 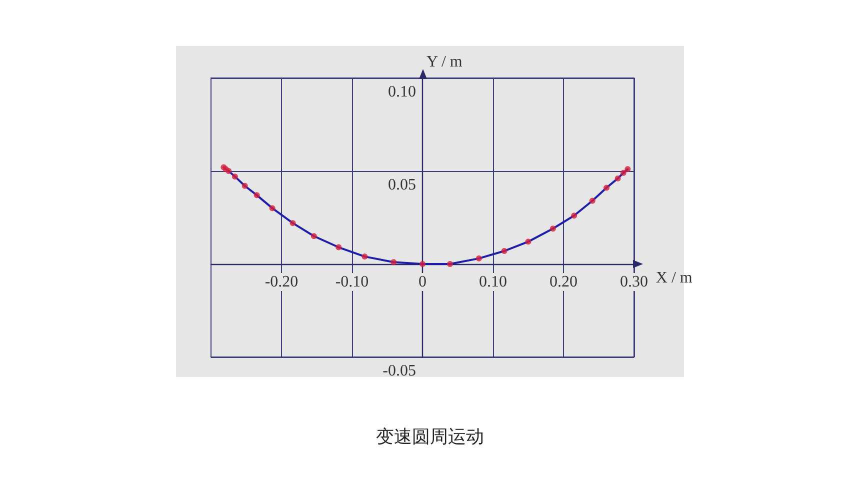 What do you see at coordinates (402, 92) in the screenshot?
I see `y-tick-label: 0.10` at bounding box center [402, 92].